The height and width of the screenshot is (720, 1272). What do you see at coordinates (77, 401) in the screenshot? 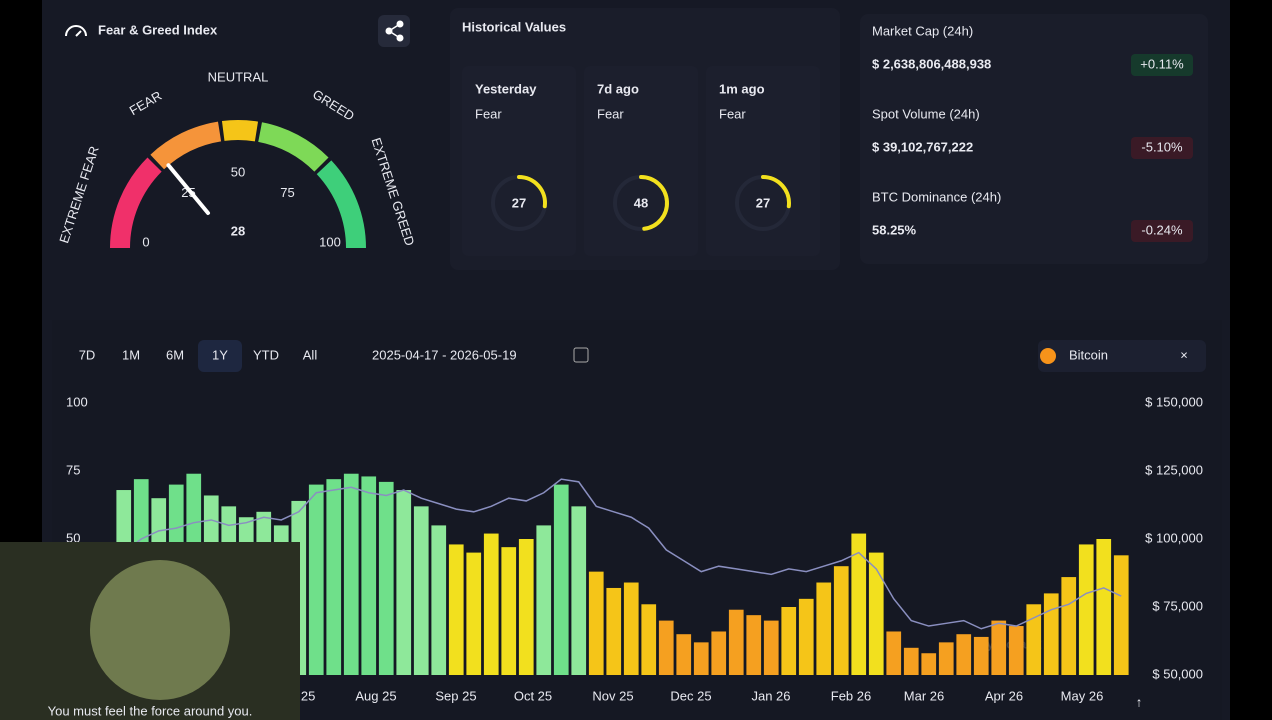
I see `y-tick-label: 100` at bounding box center [77, 401].